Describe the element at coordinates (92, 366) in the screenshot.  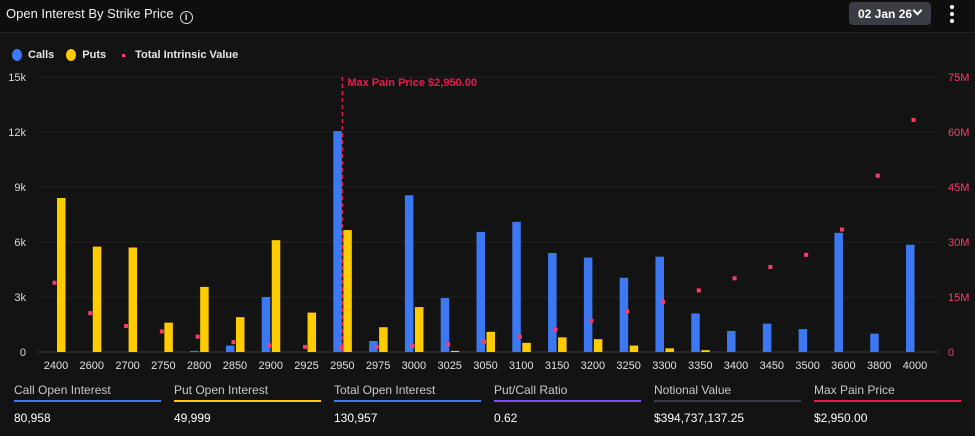
I see `x-tick-label: 2600` at that location.